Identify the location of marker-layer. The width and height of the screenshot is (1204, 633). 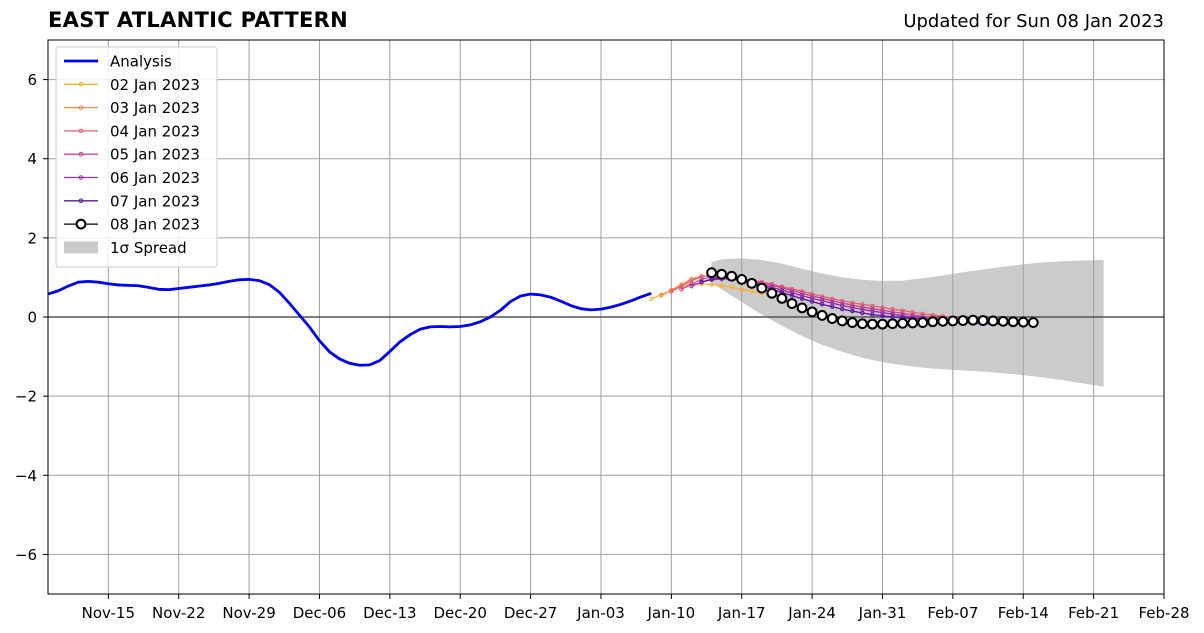
(872, 298).